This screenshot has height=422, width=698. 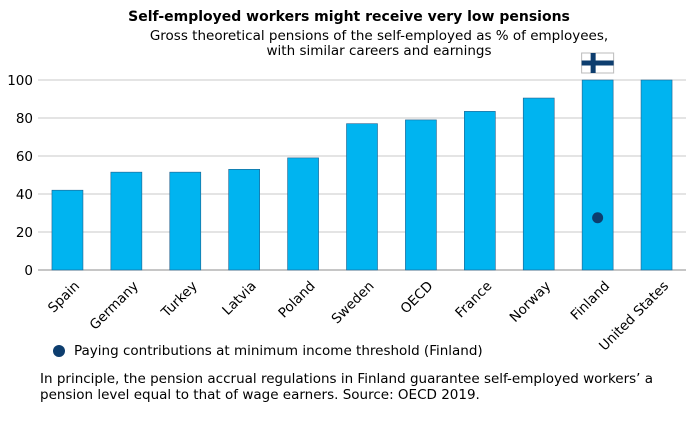 What do you see at coordinates (24, 157) in the screenshot?
I see `y-tick-label: 60` at bounding box center [24, 157].